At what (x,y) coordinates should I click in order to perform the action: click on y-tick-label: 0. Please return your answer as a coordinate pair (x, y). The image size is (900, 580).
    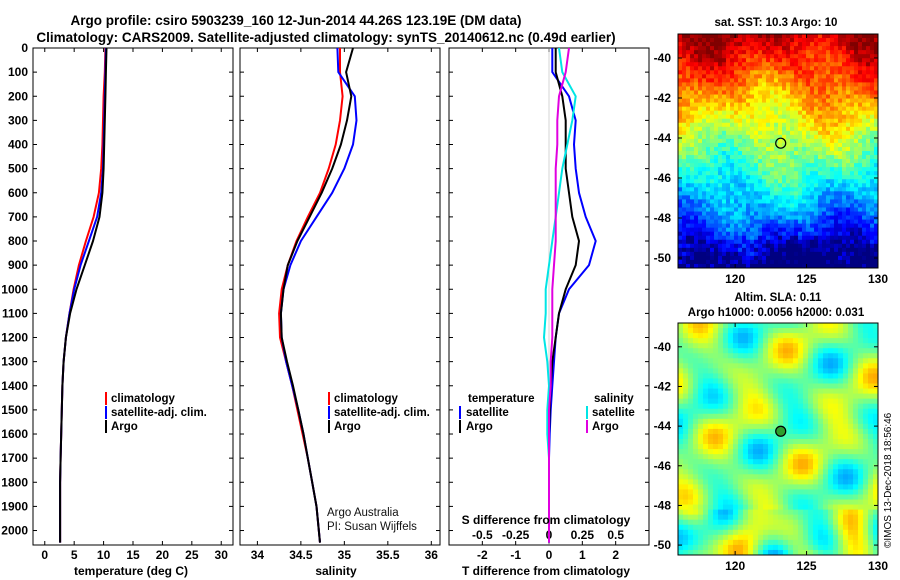
    Looking at the image, I should click on (24, 48).